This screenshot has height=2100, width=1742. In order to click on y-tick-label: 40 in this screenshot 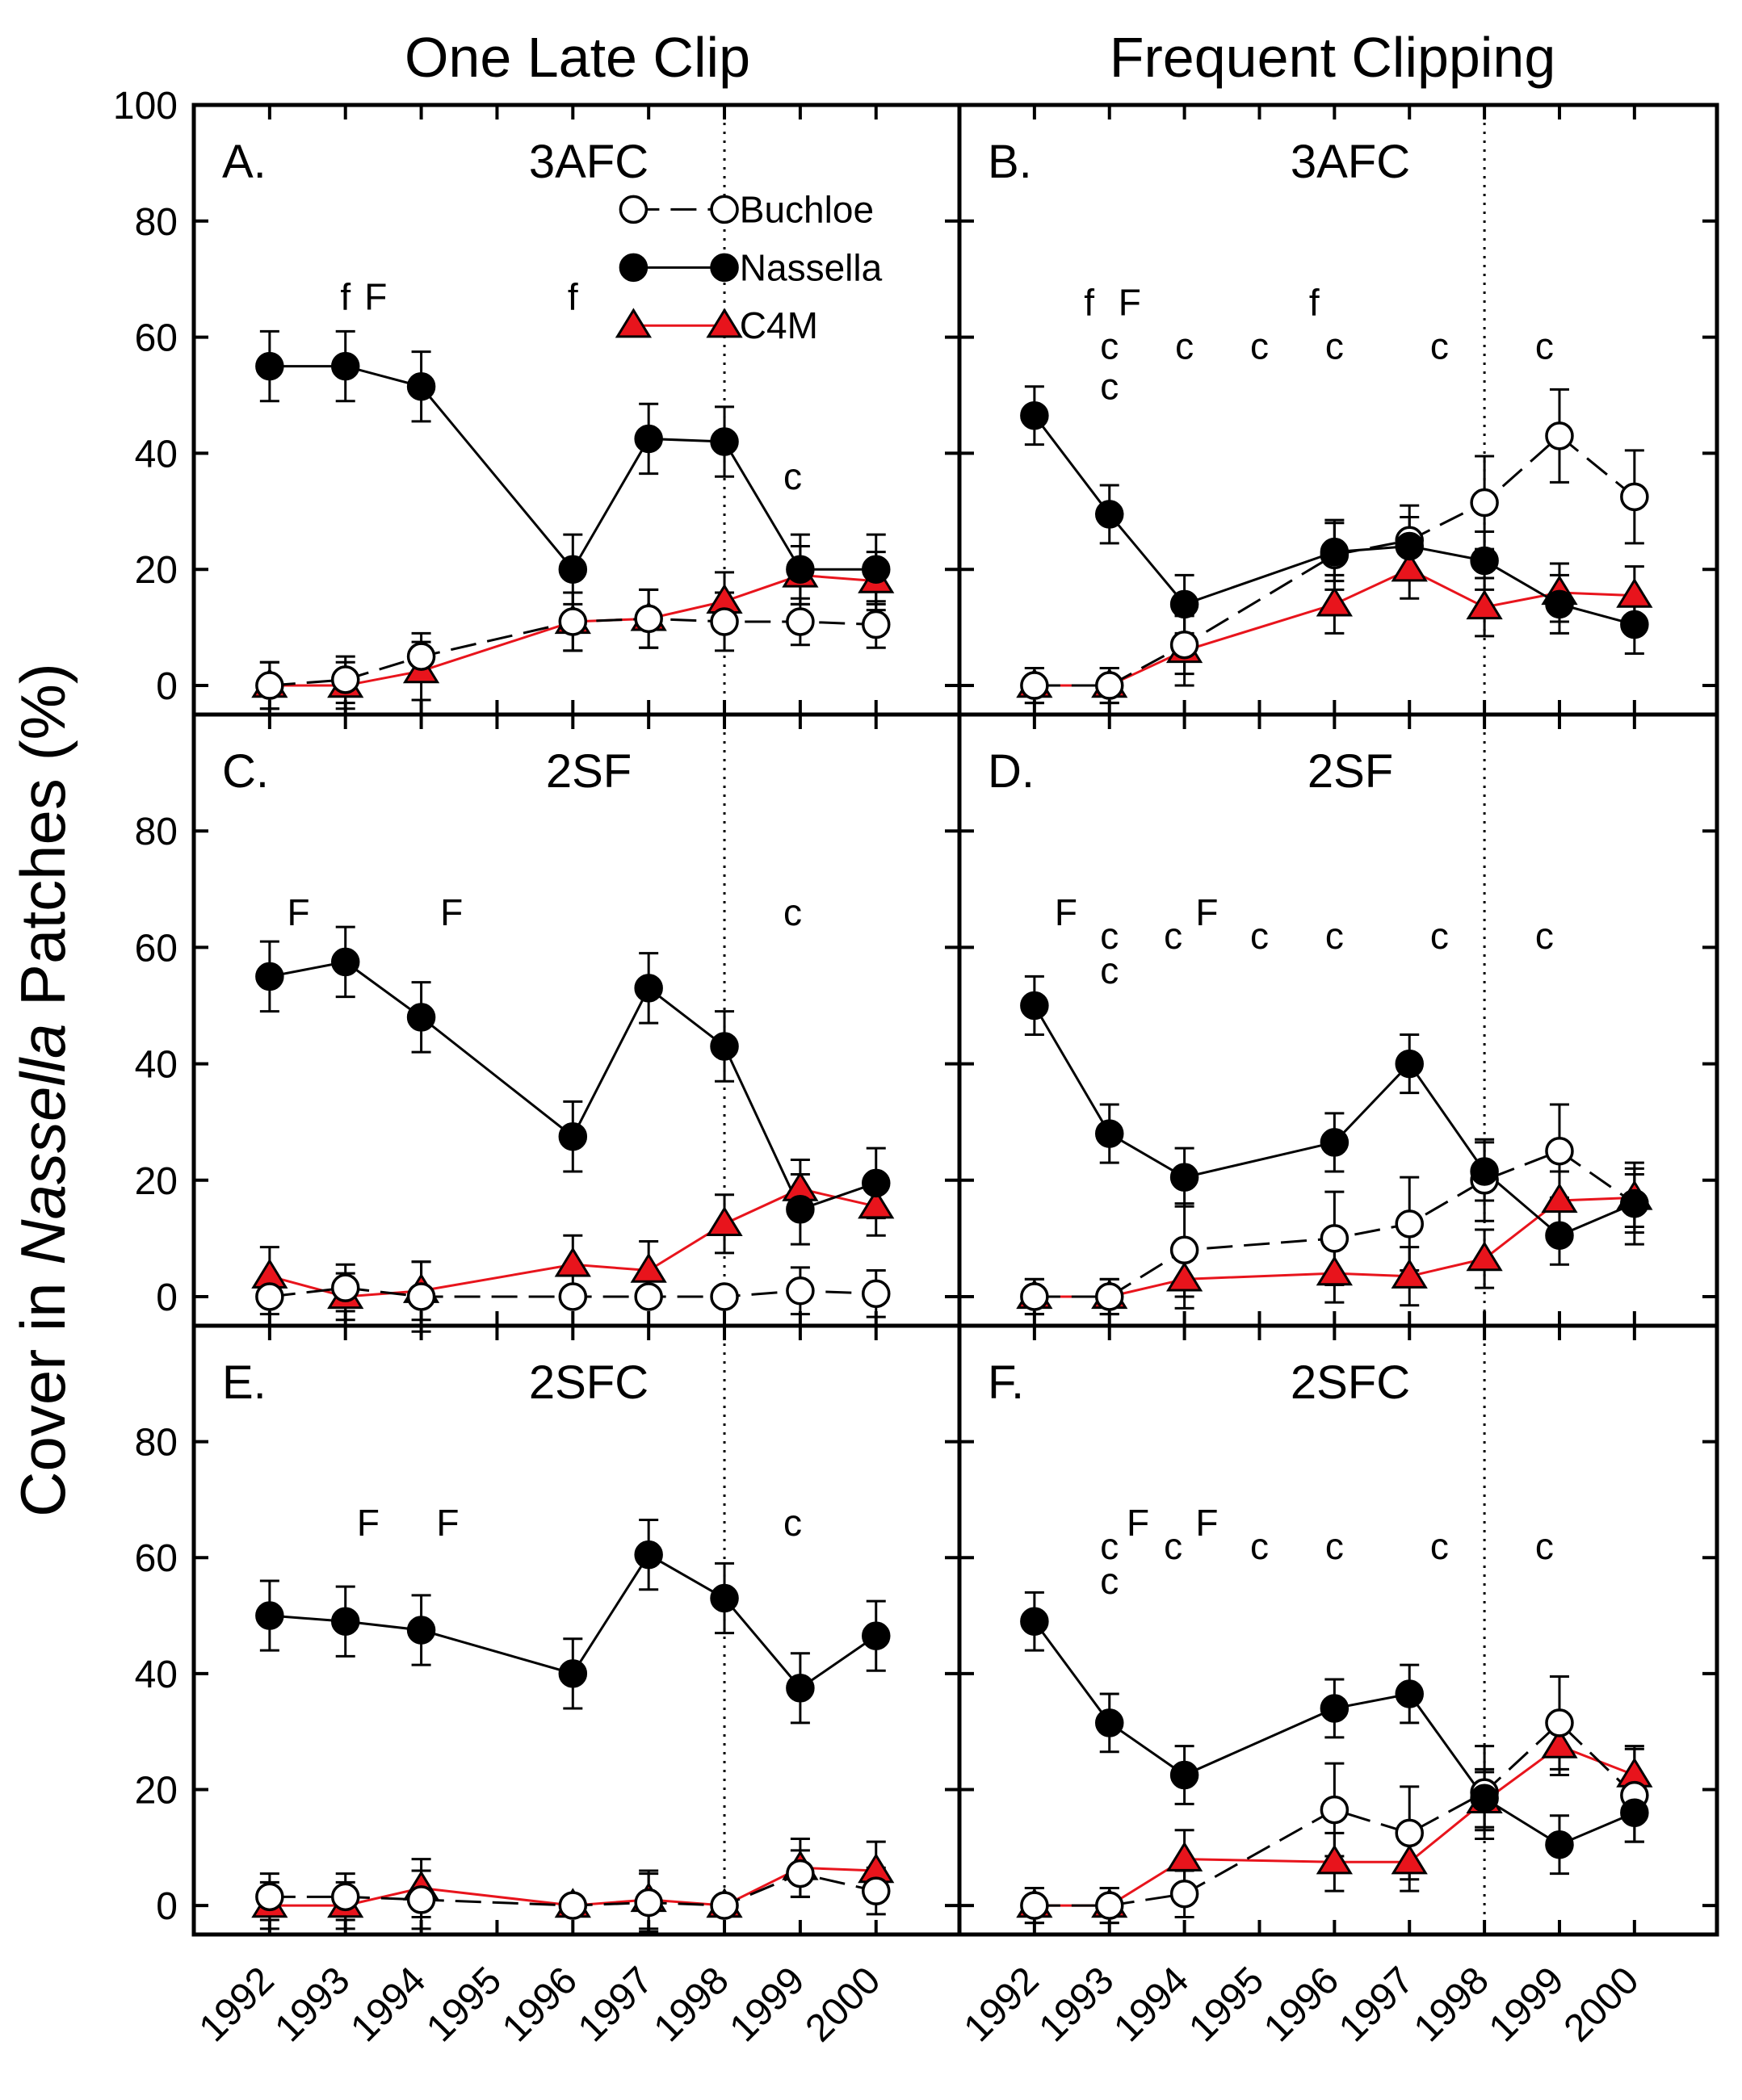, I will do `click(156, 1675)`.